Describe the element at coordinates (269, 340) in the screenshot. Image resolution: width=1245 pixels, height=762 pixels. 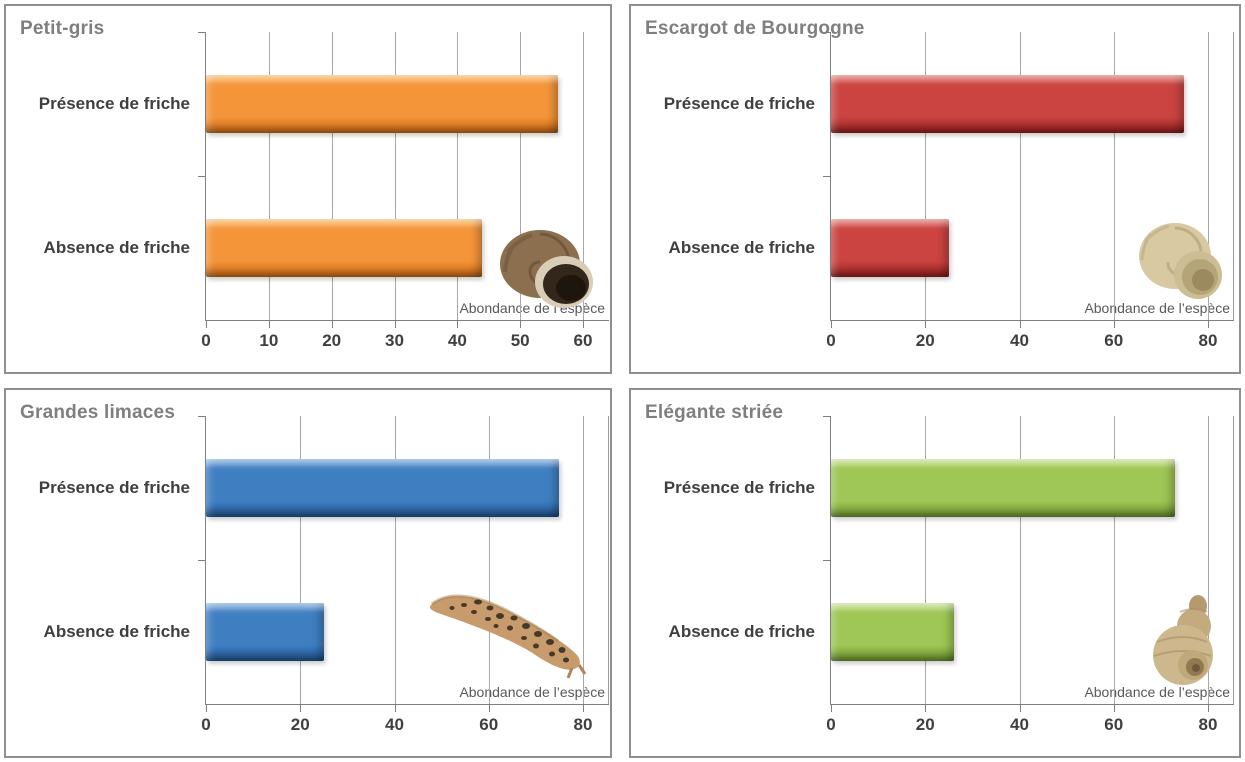
I see `x-tick-label: 10` at that location.